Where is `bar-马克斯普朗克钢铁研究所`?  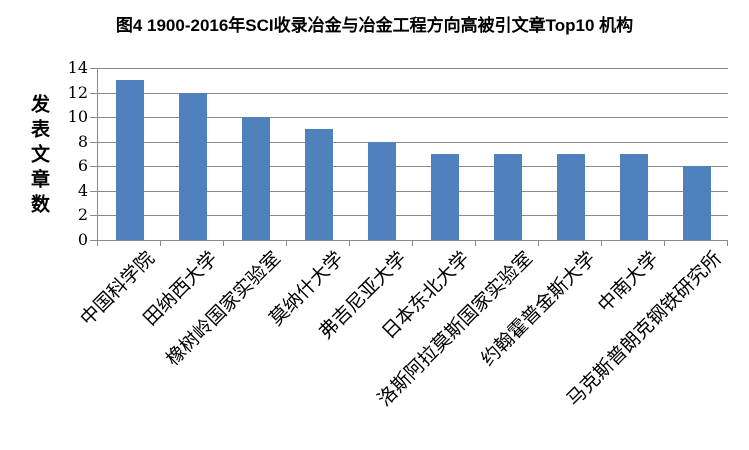 bar-马克斯普朗克钢铁研究所 is located at coordinates (696, 203).